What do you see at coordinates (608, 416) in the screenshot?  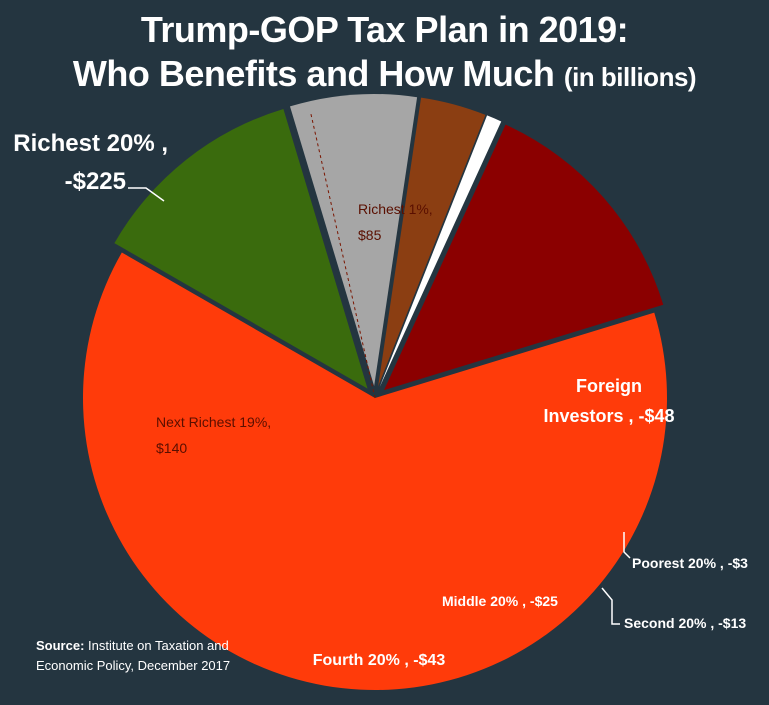 I see `label-foreign-line2: Investors , -$48` at bounding box center [608, 416].